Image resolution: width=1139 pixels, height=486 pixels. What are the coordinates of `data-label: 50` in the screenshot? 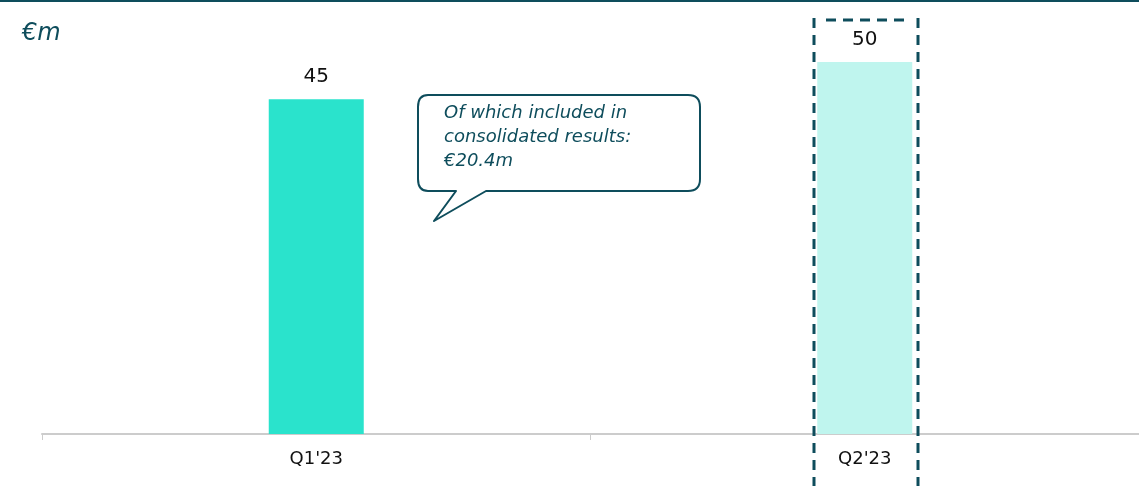 It's located at (865, 38).